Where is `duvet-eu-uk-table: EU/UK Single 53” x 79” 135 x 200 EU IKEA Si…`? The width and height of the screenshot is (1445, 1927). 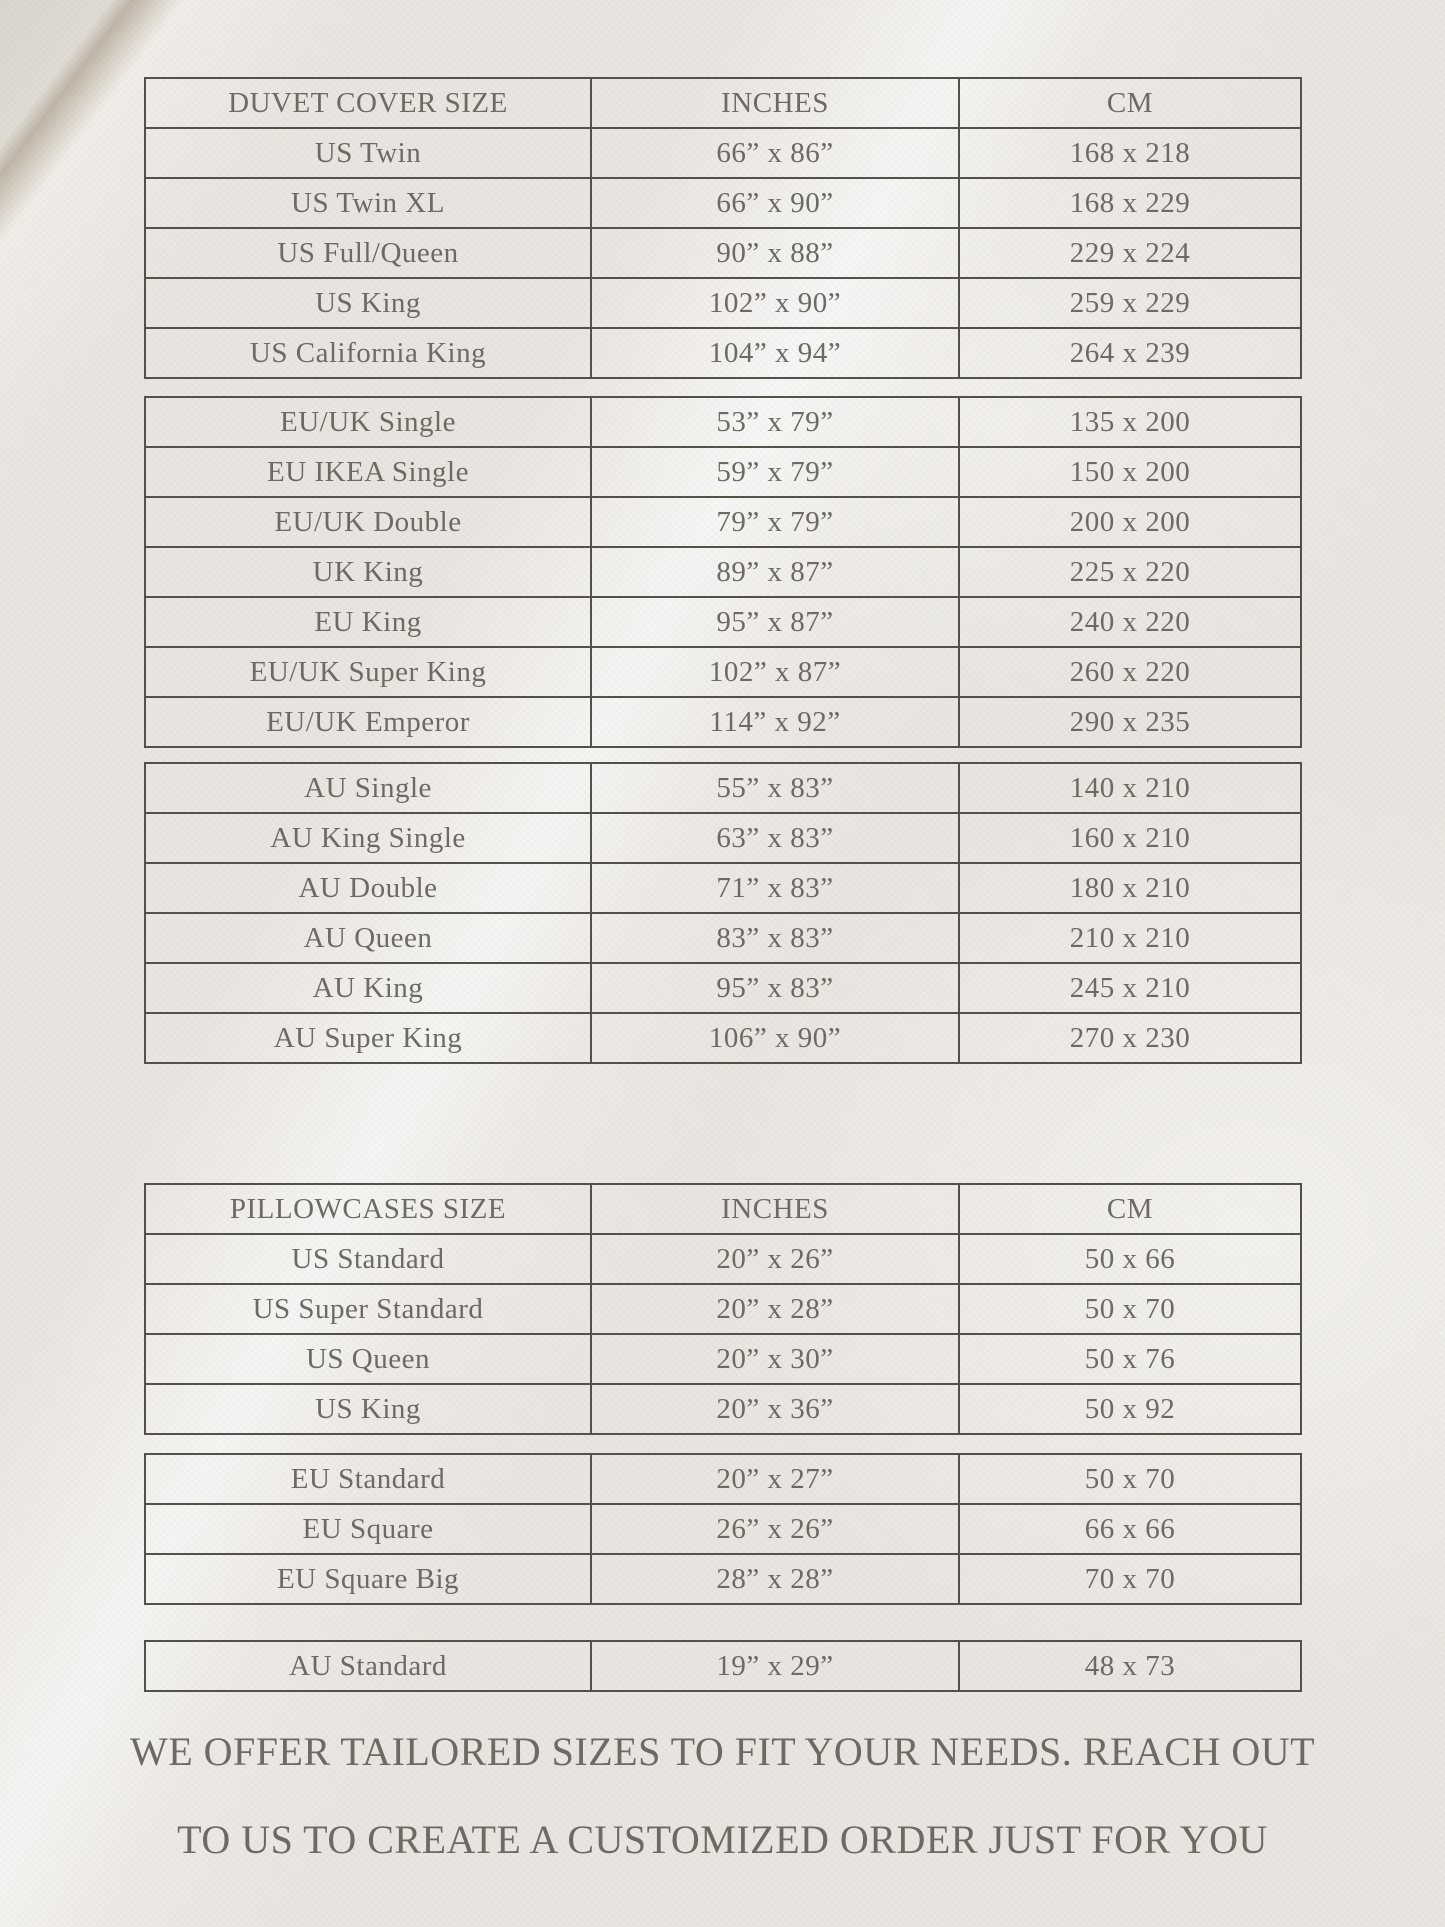 duvet-eu-uk-table: EU/UK Single 53” x 79” 135 x 200 EU IKEA Si… is located at coordinates (723, 572).